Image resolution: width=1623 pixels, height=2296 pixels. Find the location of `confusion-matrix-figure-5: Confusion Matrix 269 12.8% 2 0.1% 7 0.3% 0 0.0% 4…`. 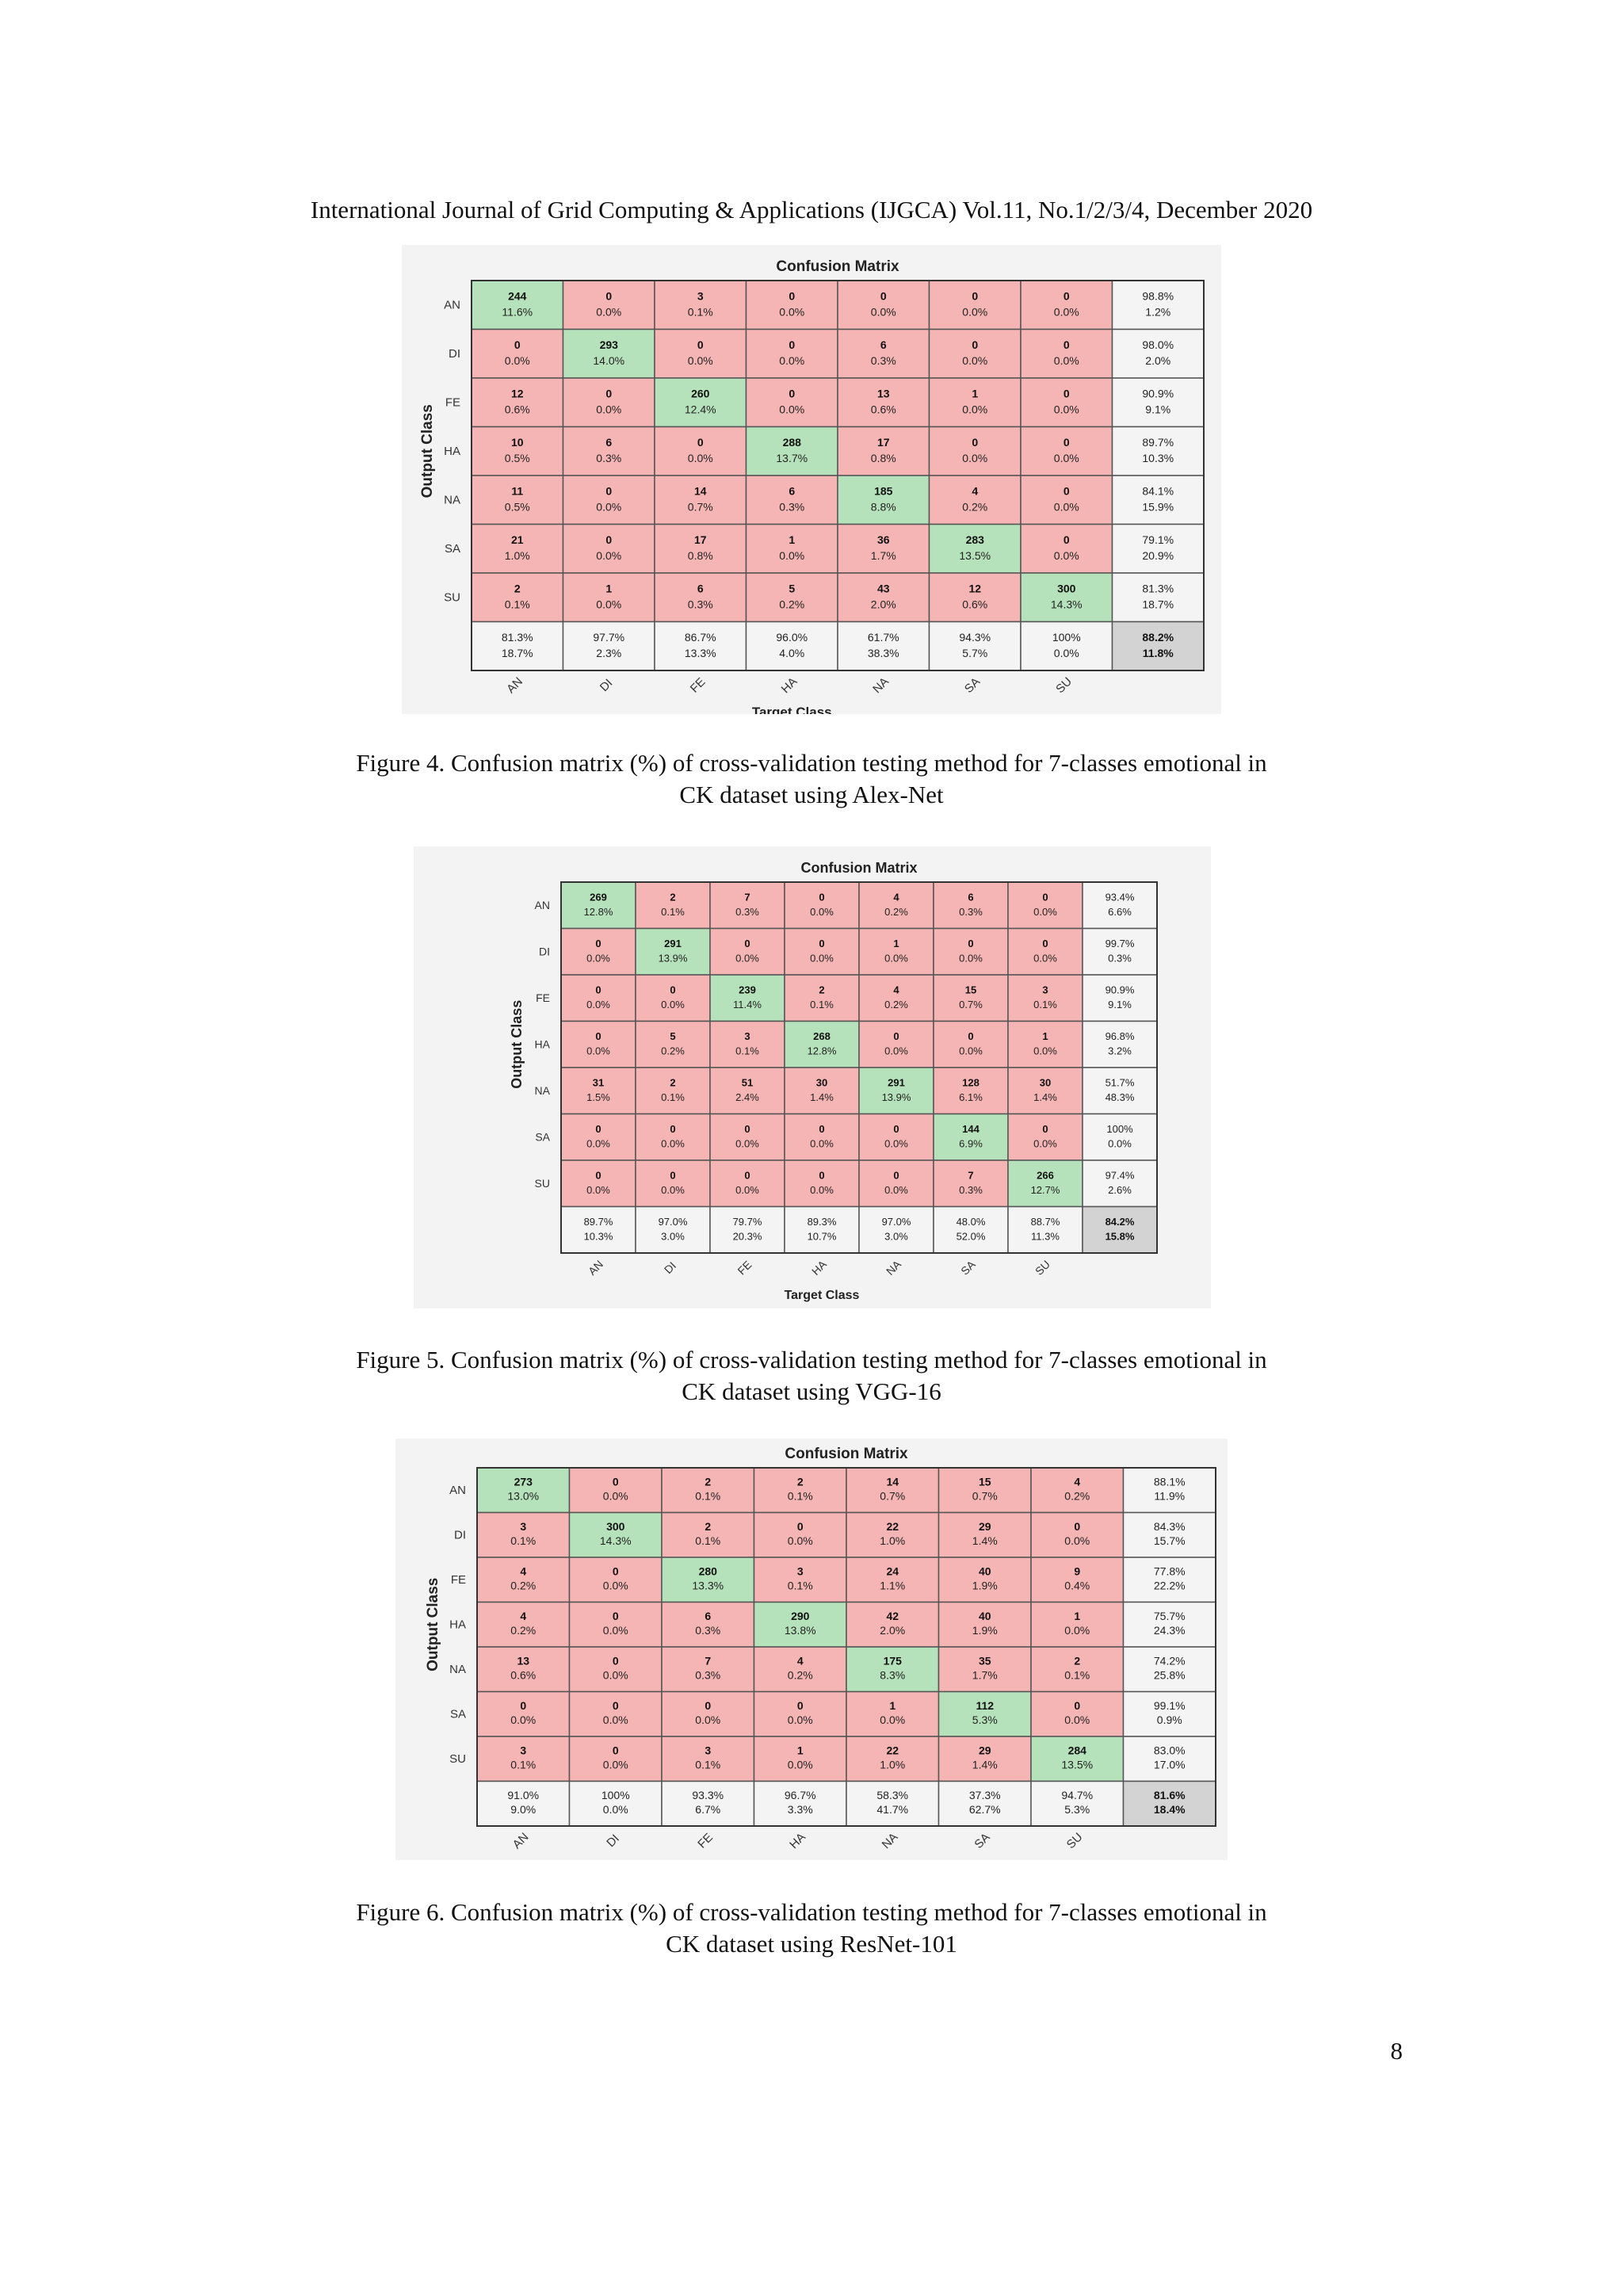

confusion-matrix-figure-5: Confusion Matrix 269 12.8% 2 0.1% 7 0.3% 0 0.0% 4… is located at coordinates (813, 1077).